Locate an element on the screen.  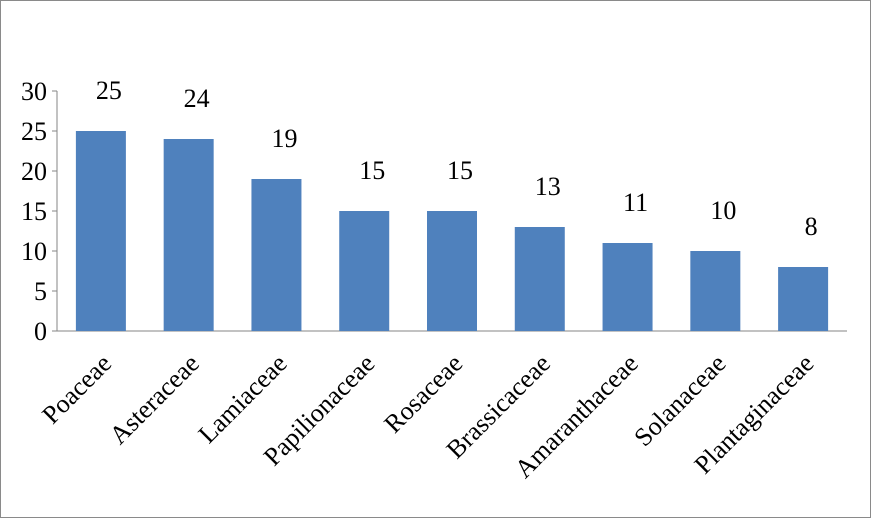
bar-poaceae is located at coordinates (100, 231).